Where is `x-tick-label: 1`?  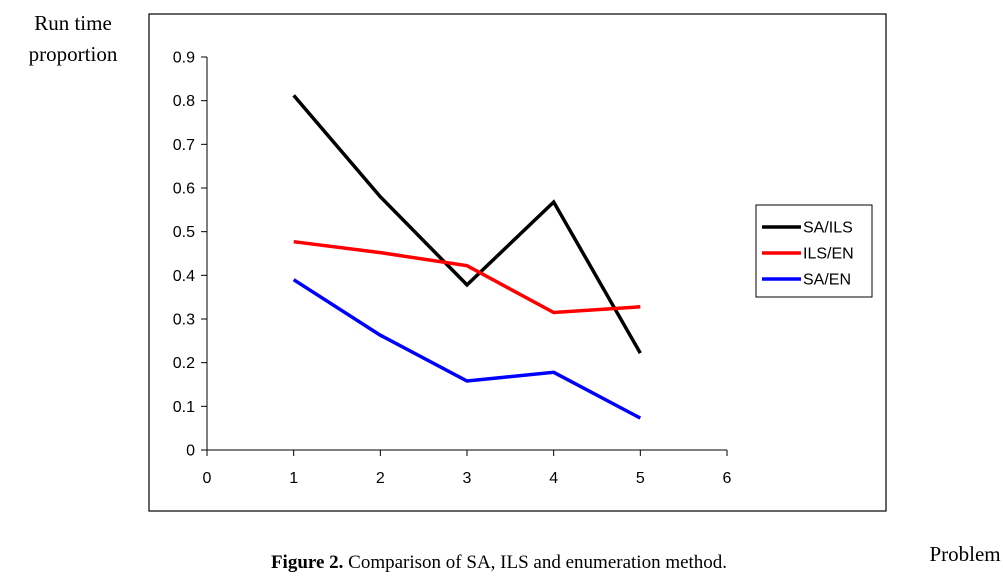
x-tick-label: 1 is located at coordinates (293, 478).